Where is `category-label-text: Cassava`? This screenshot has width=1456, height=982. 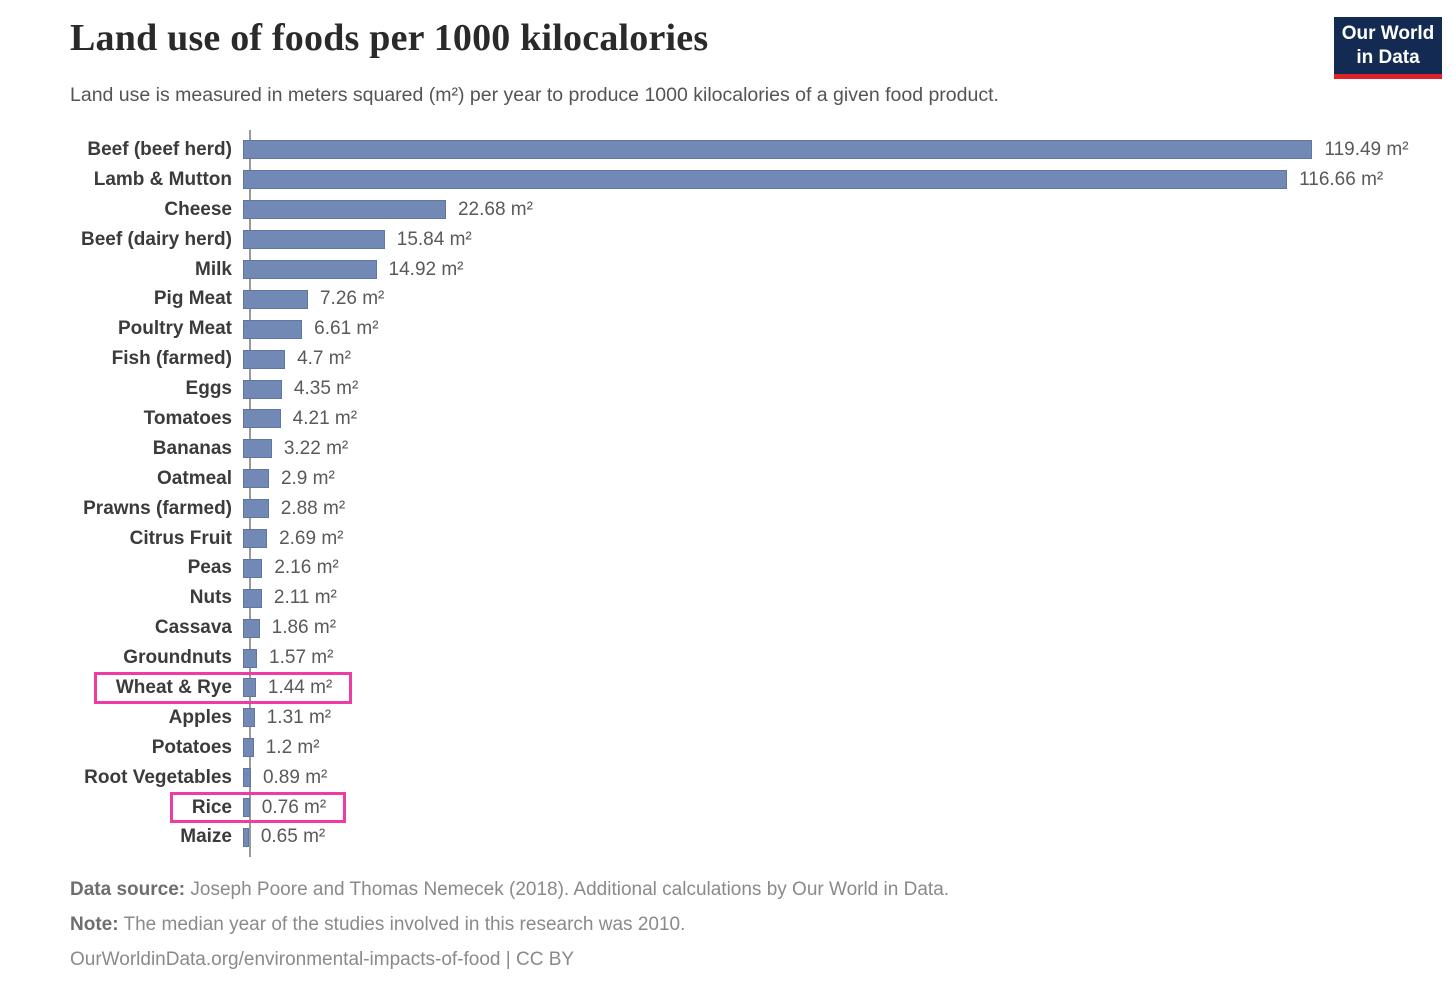
category-label-text: Cassava is located at coordinates (193, 628).